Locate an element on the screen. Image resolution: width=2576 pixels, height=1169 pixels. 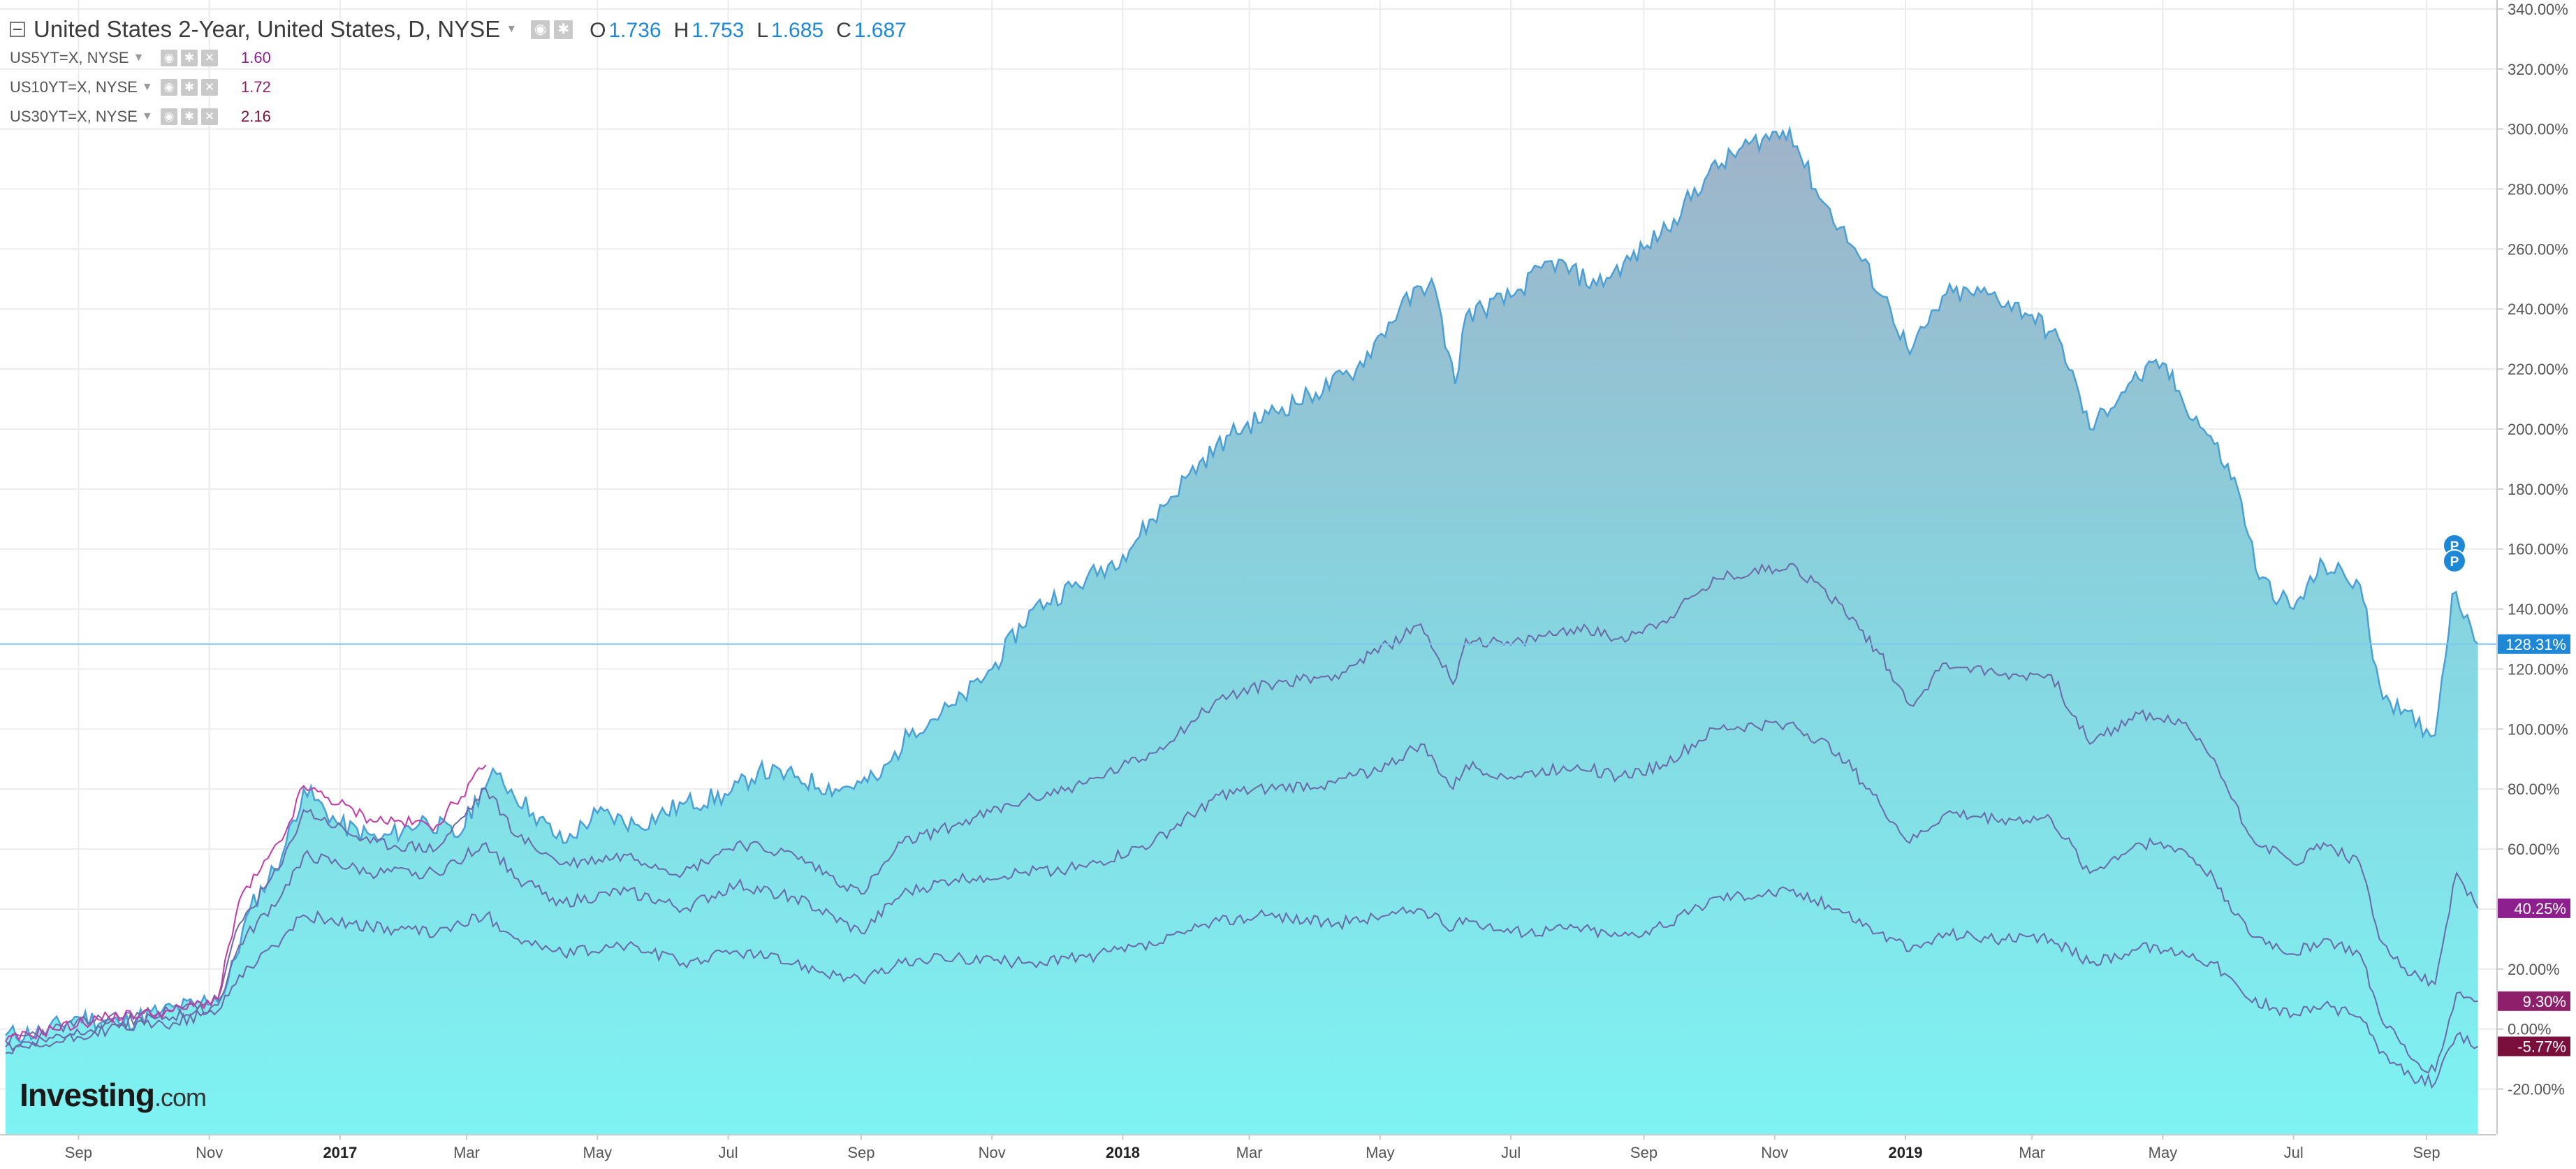
event-marker-p is located at coordinates (2454, 561).